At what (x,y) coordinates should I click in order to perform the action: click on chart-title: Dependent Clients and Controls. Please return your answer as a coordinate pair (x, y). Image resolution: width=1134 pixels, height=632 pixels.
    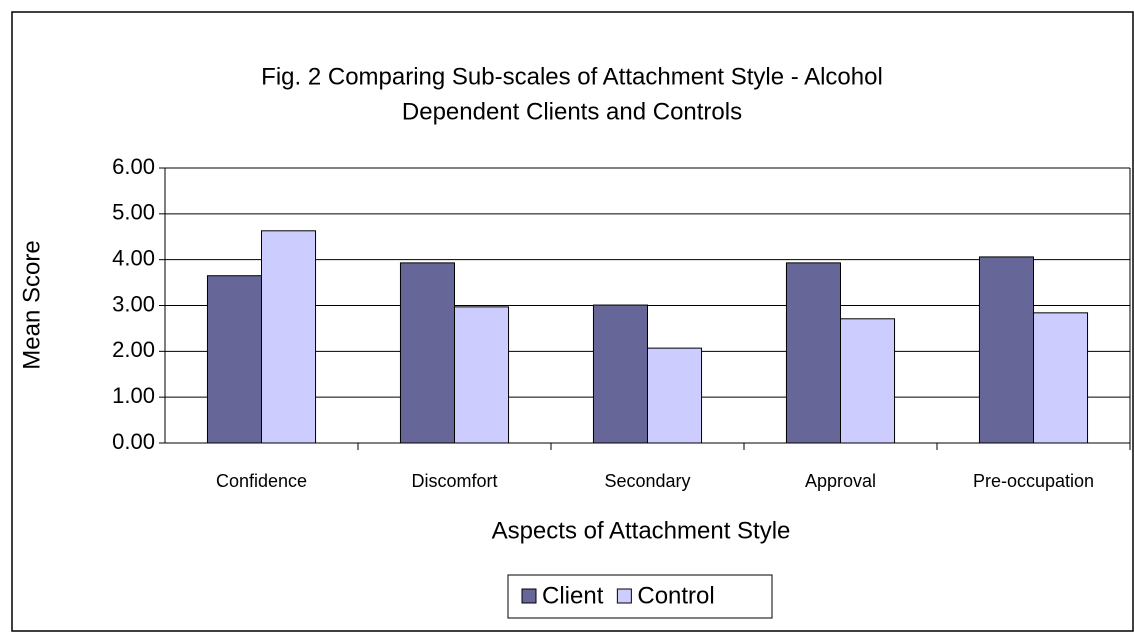
    Looking at the image, I should click on (572, 111).